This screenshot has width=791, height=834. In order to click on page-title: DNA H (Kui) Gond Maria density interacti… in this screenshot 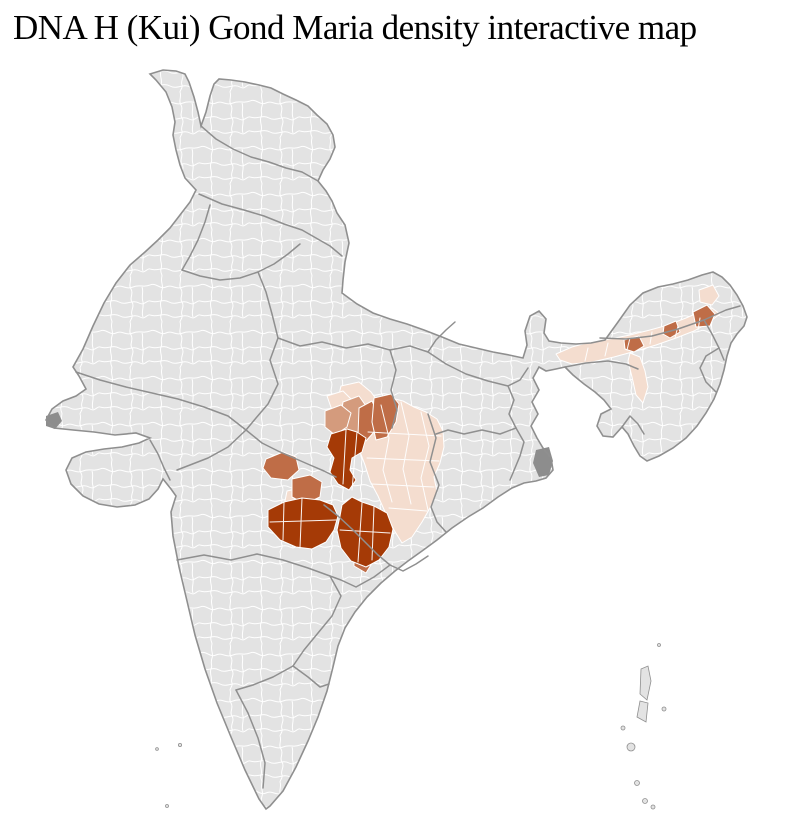, I will do `click(355, 27)`.